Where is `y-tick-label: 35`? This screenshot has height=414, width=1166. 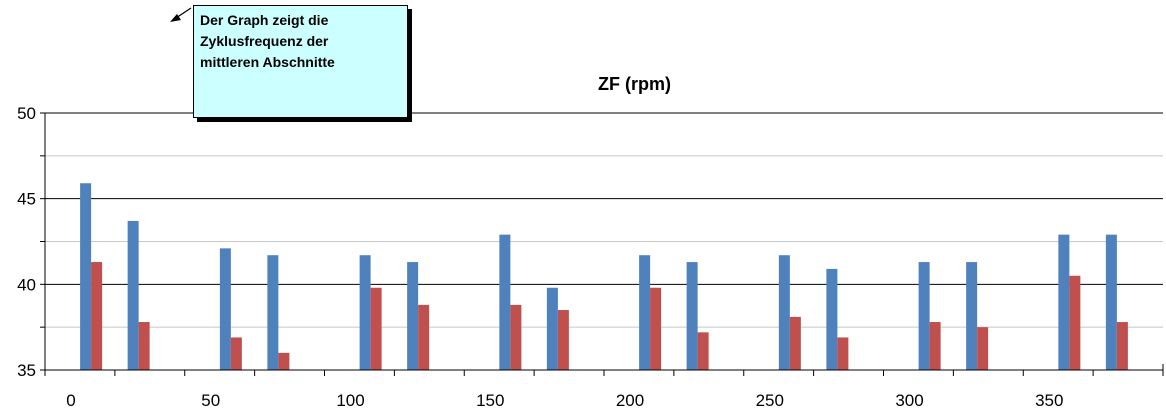
y-tick-label: 35 is located at coordinates (26, 370).